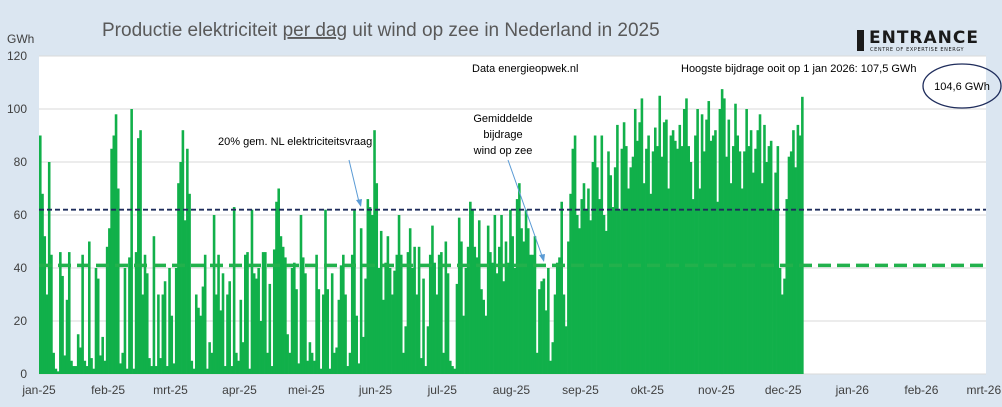 This screenshot has width=1002, height=407. I want to click on y-tick-label: 40, so click(21, 268).